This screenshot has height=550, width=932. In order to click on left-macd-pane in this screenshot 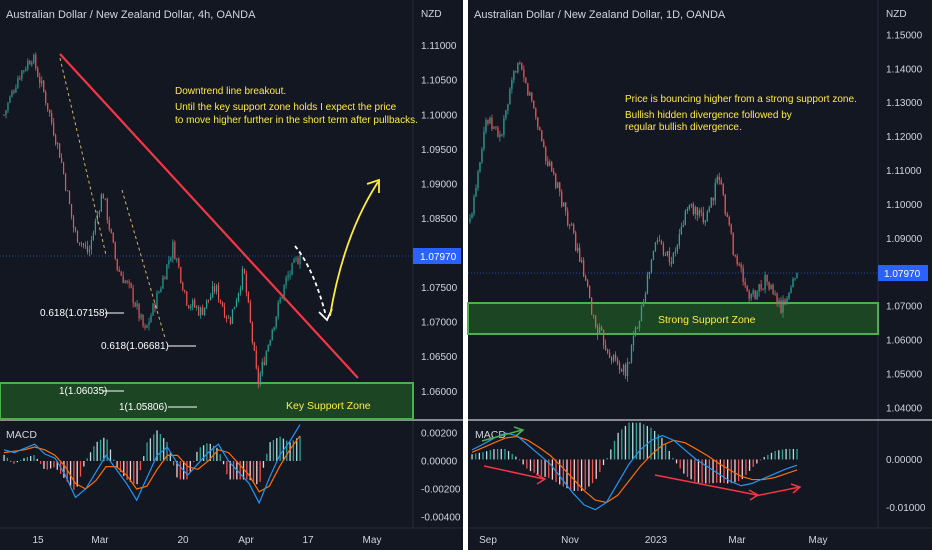, I will do `click(152, 464)`.